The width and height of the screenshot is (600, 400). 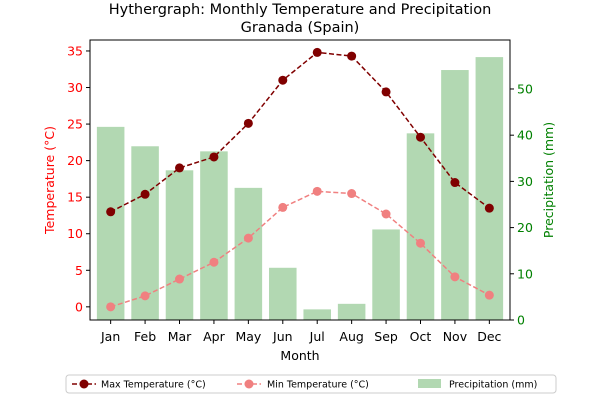 What do you see at coordinates (455, 277) in the screenshot?
I see `min-temp-point-nov` at bounding box center [455, 277].